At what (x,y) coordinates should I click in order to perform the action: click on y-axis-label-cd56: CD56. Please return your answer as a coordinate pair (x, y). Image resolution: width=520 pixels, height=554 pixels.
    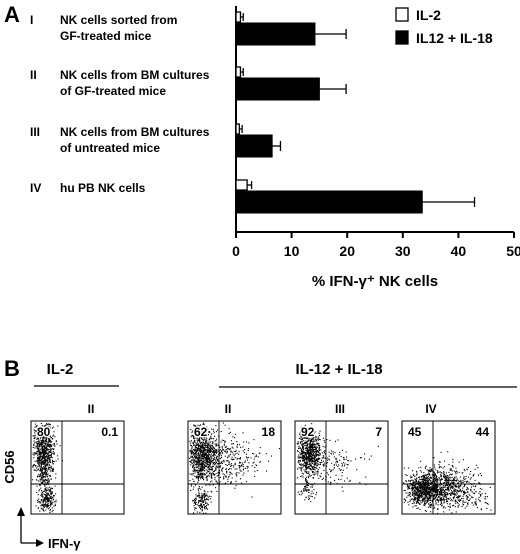
    Looking at the image, I should click on (9, 466).